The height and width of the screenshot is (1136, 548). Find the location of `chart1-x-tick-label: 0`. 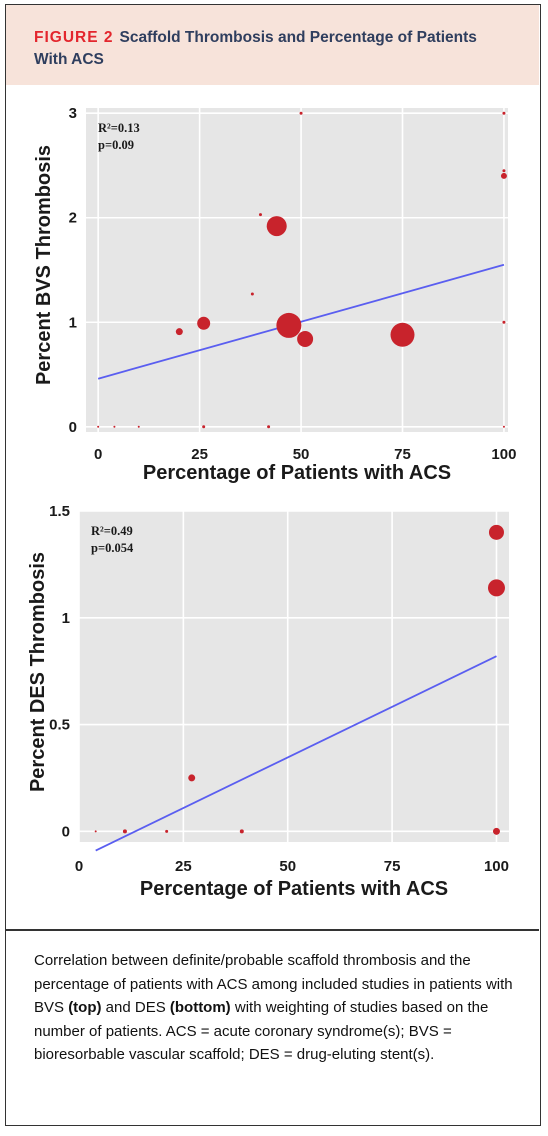

chart1-x-tick-label: 0 is located at coordinates (98, 454).